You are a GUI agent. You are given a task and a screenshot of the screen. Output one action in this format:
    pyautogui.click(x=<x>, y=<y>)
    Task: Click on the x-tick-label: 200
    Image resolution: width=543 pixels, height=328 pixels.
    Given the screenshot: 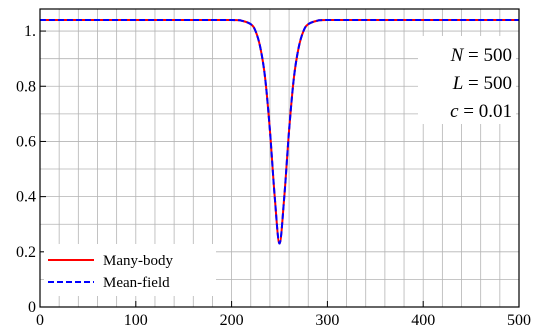 What is the action you would take?
    pyautogui.click(x=232, y=320)
    